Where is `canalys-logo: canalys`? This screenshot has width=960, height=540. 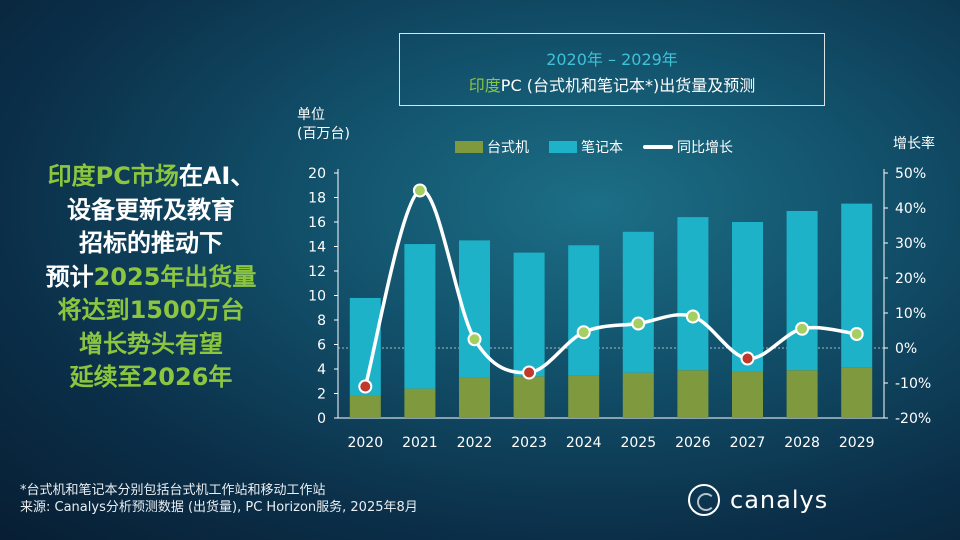 canalys-logo: canalys is located at coordinates (758, 500).